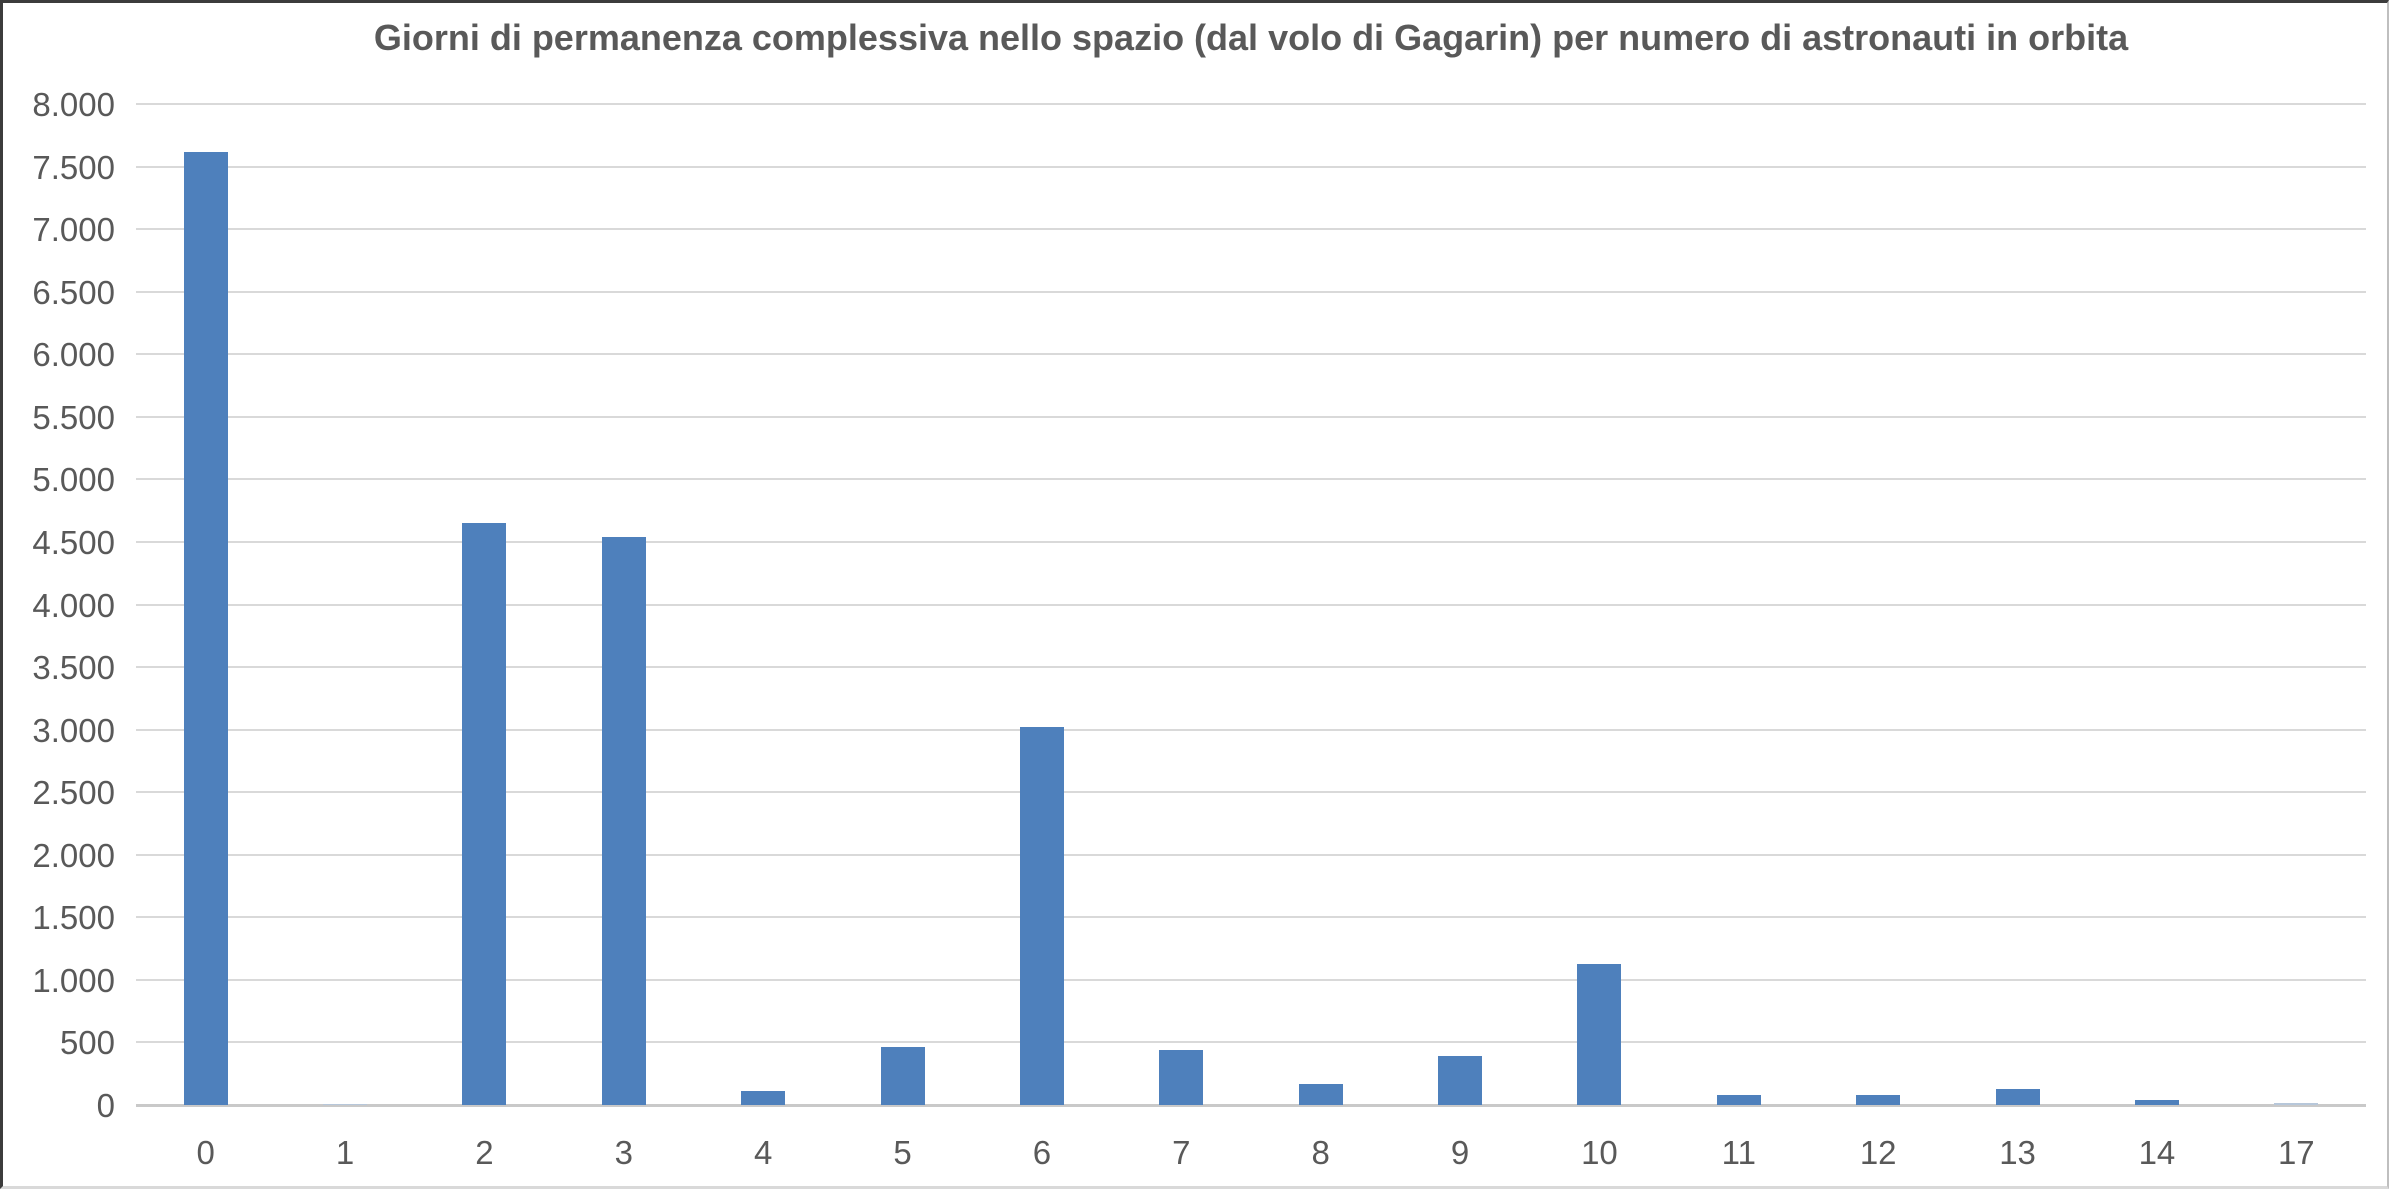 This screenshot has width=2389, height=1189. I want to click on x-tick-label: 5, so click(902, 1152).